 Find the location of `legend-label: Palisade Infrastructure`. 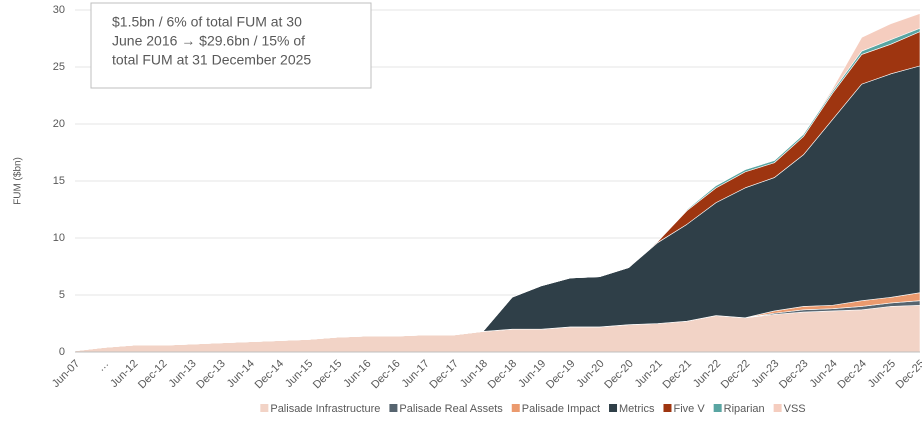

legend-label: Palisade Infrastructure is located at coordinates (325, 409).